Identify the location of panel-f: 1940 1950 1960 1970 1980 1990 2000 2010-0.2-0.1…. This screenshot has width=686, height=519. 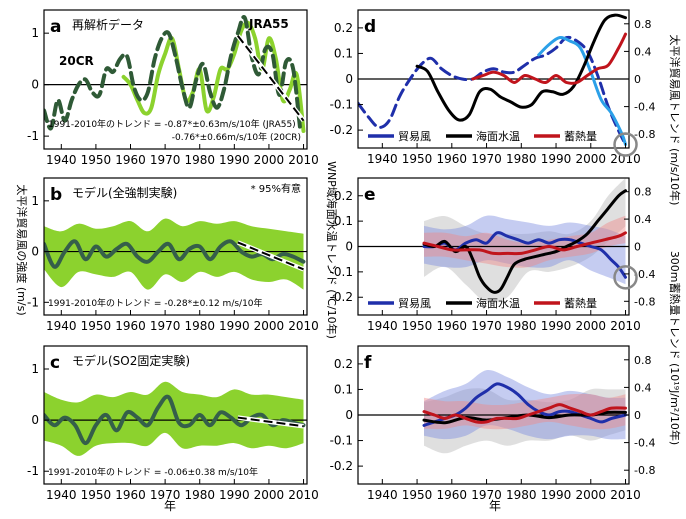
(492, 423).